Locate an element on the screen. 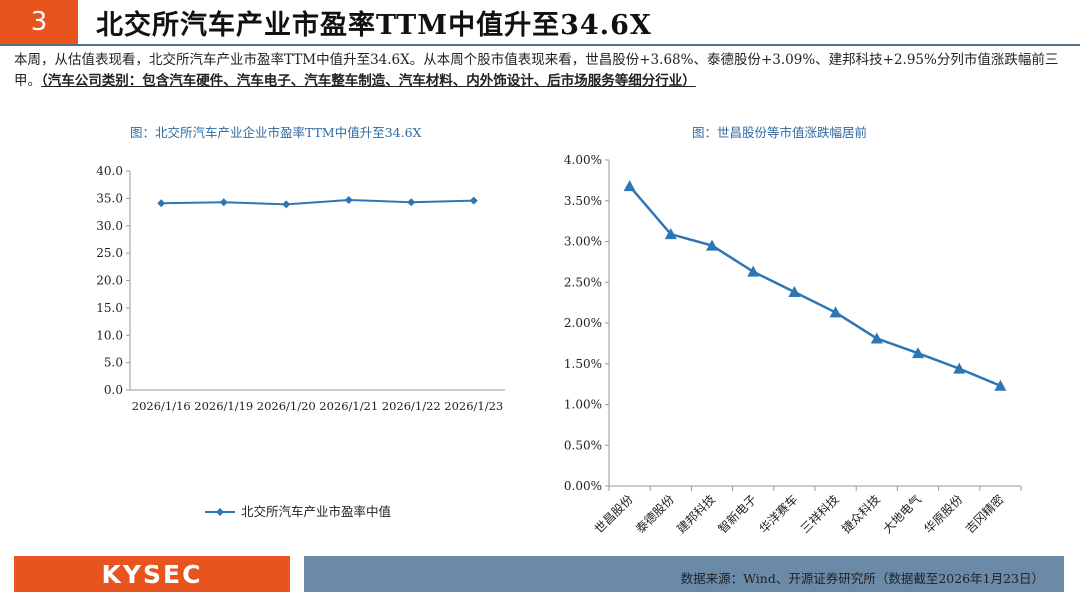 Image resolution: width=1080 pixels, height=607 pixels. x-category-label: 智新电子 is located at coordinates (737, 514).